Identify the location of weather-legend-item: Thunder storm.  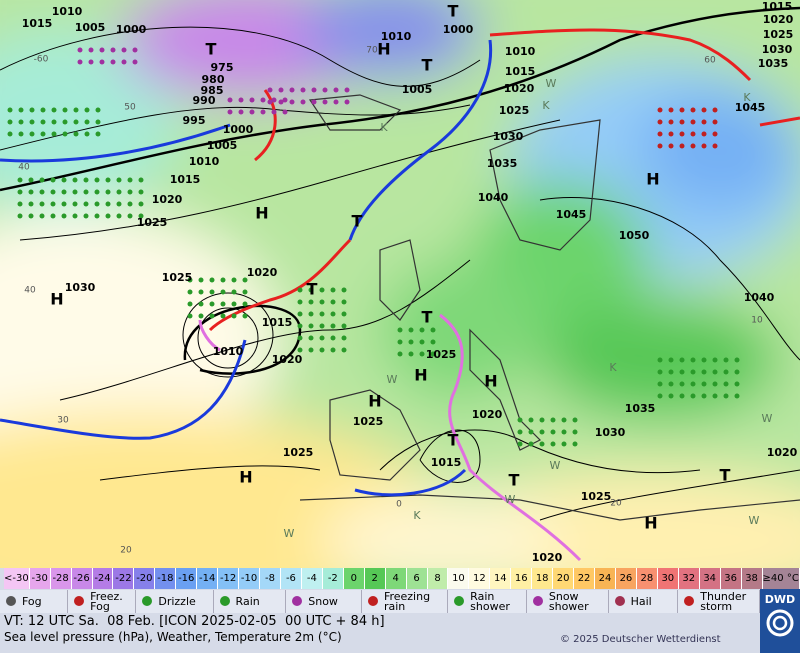
(719, 601).